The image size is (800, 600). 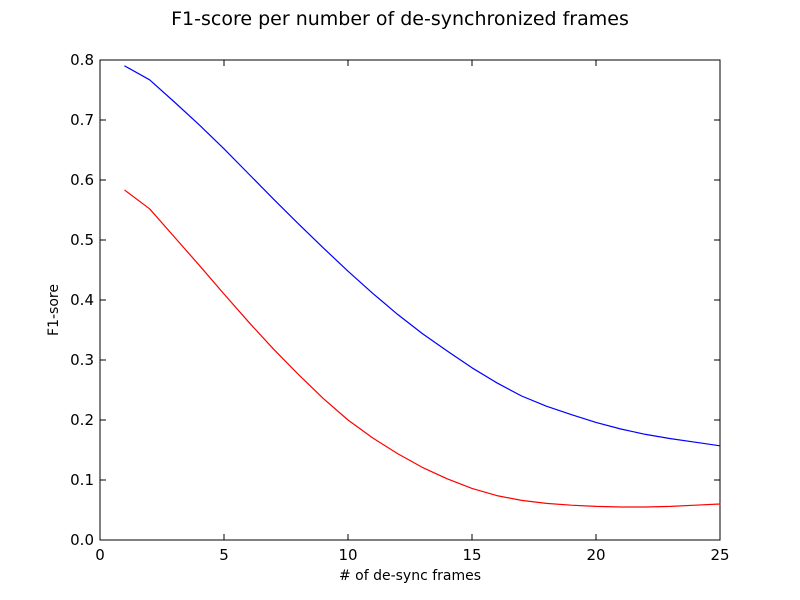 I want to click on x-tick-label: 0, so click(x=100, y=555).